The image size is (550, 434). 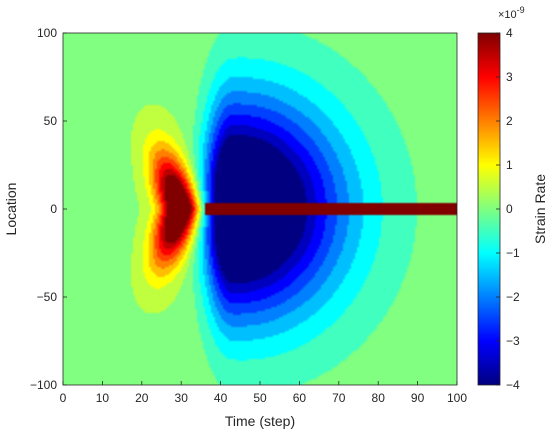 I want to click on colorbar-tick-label: −4, so click(x=513, y=385).